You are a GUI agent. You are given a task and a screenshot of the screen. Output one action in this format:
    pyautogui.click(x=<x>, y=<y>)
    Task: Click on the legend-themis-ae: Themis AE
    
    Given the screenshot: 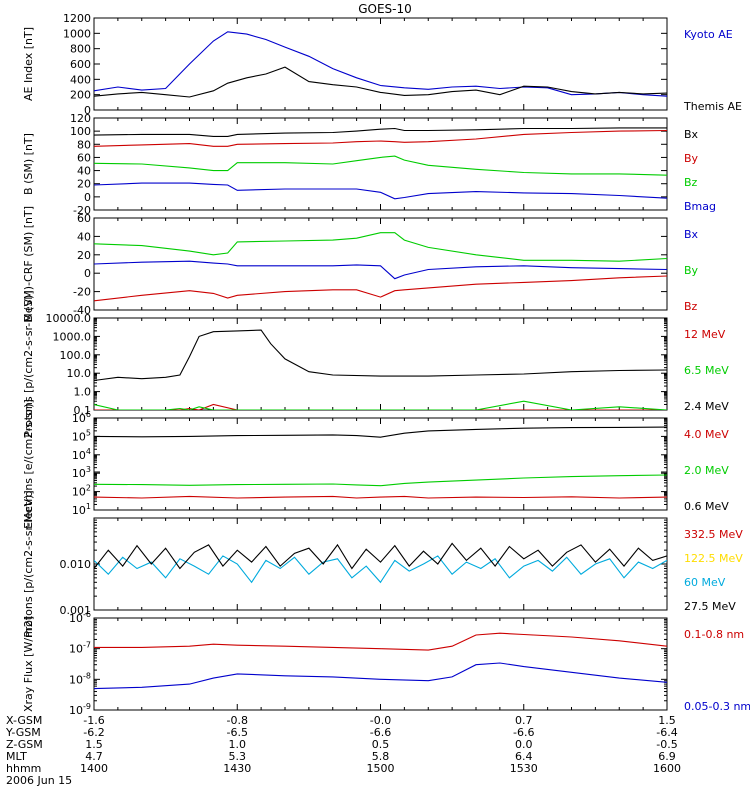 What is the action you would take?
    pyautogui.click(x=712, y=106)
    